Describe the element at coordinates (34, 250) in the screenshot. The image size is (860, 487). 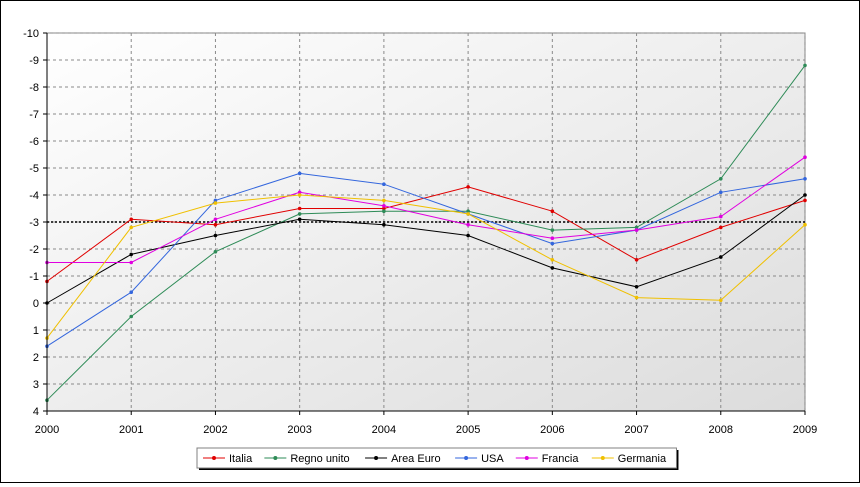
I see `y-tick-label: -2` at that location.